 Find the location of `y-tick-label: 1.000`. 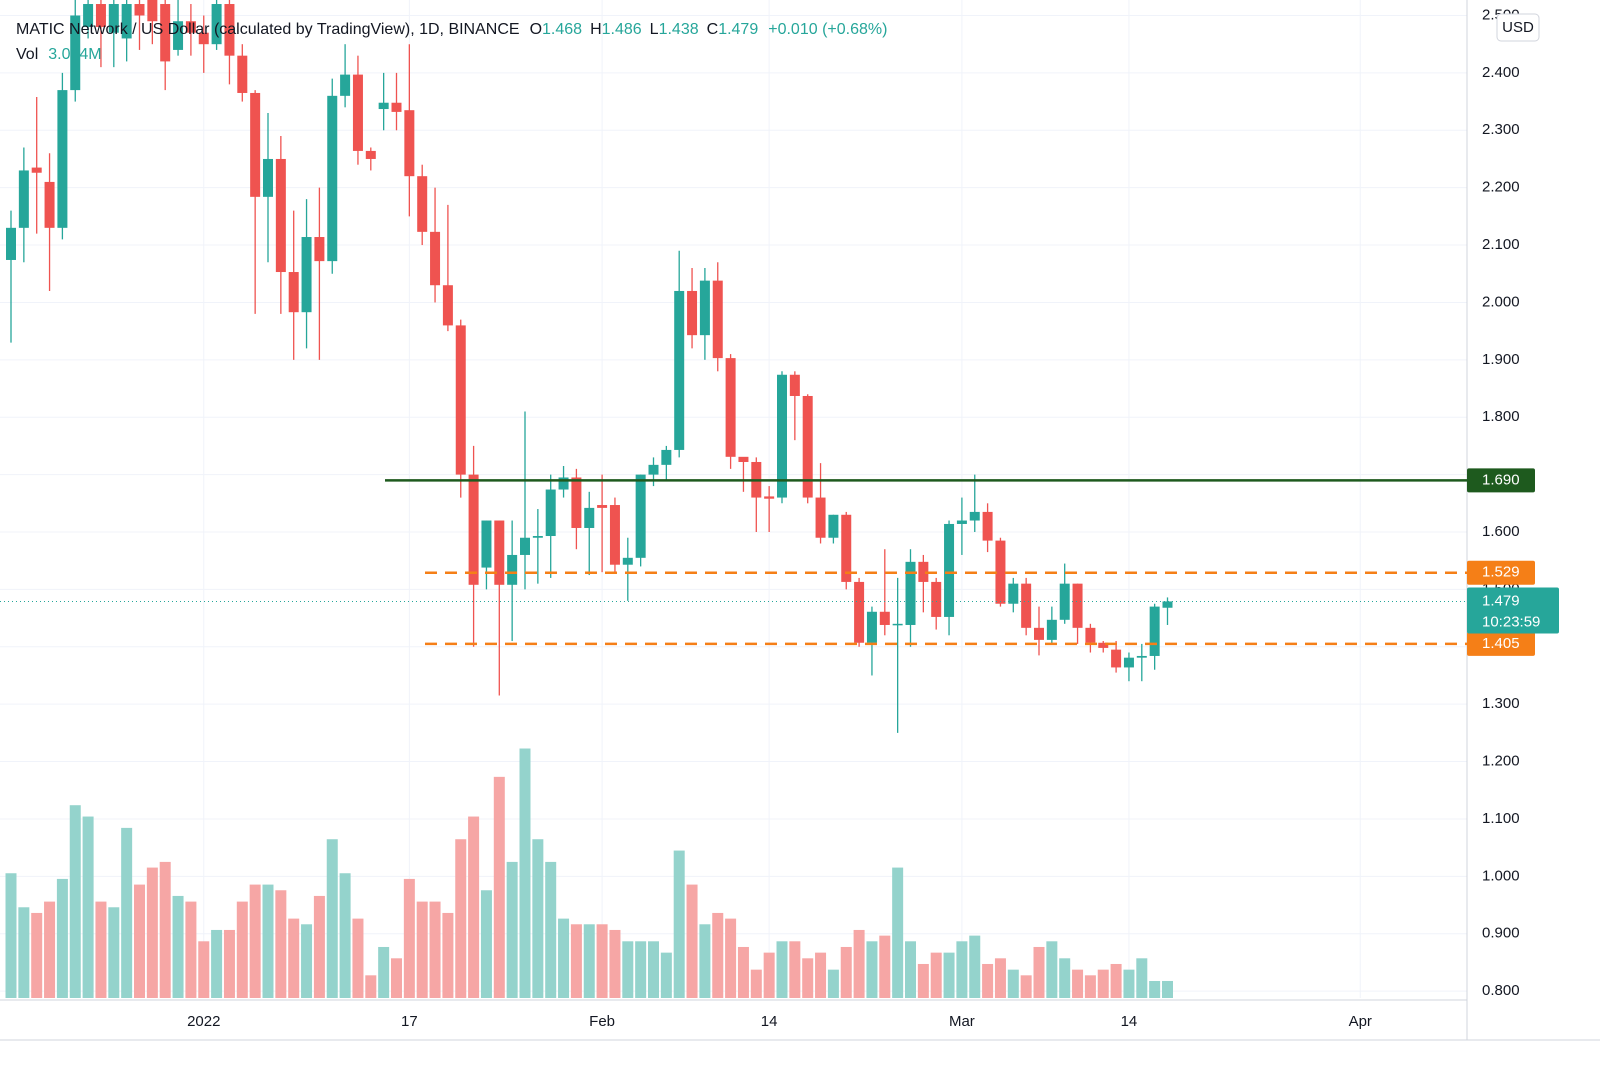

y-tick-label: 1.000 is located at coordinates (1501, 875).